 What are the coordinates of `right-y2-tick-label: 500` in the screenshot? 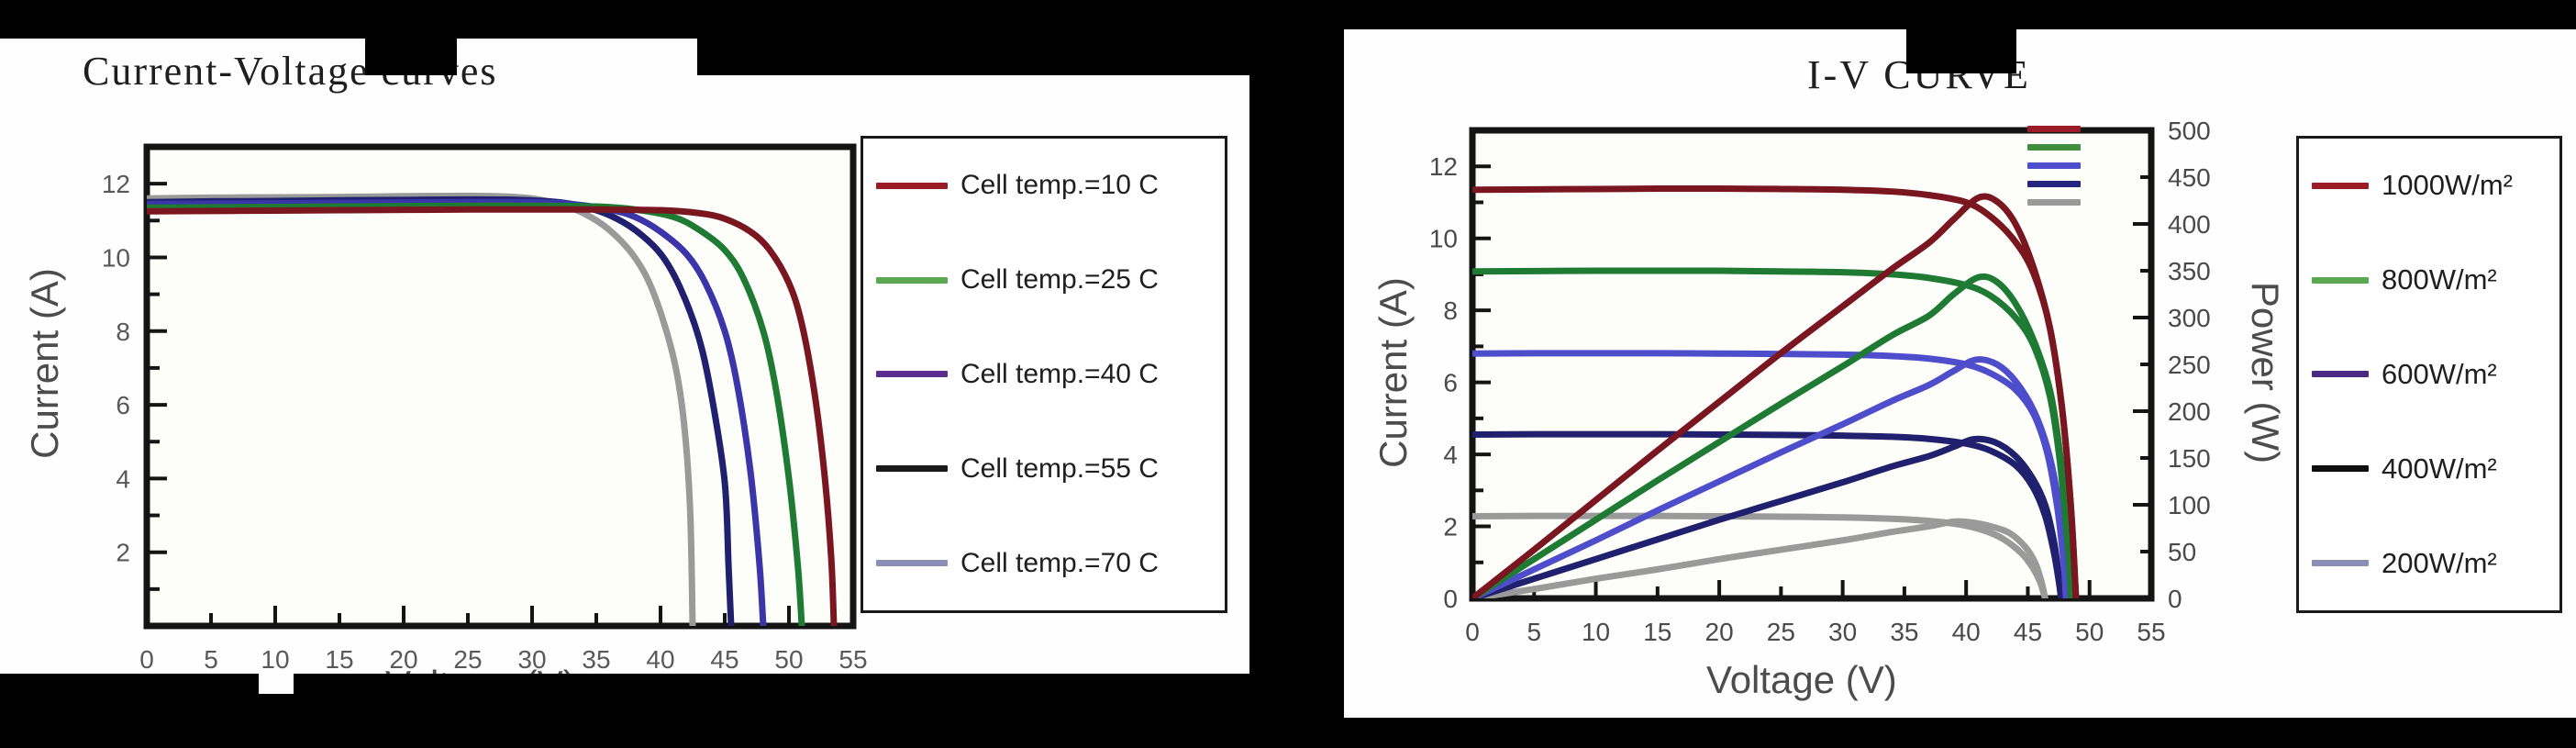 It's located at (2189, 131).